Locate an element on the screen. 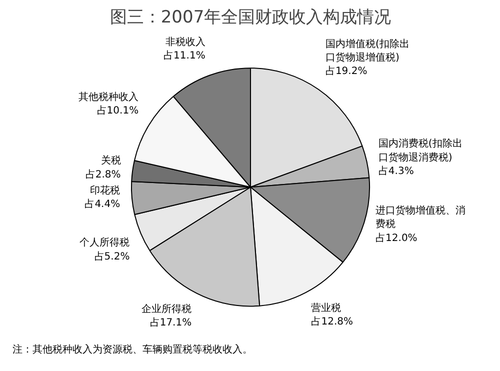 The image size is (500, 371). slice-label: 印花税 is located at coordinates (105, 190).